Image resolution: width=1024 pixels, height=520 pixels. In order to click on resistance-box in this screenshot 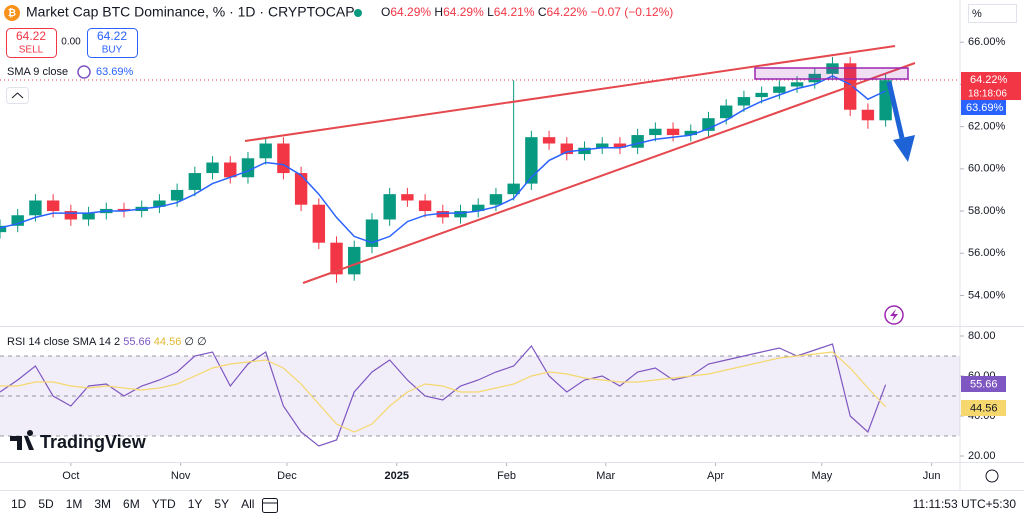, I will do `click(831, 73)`.